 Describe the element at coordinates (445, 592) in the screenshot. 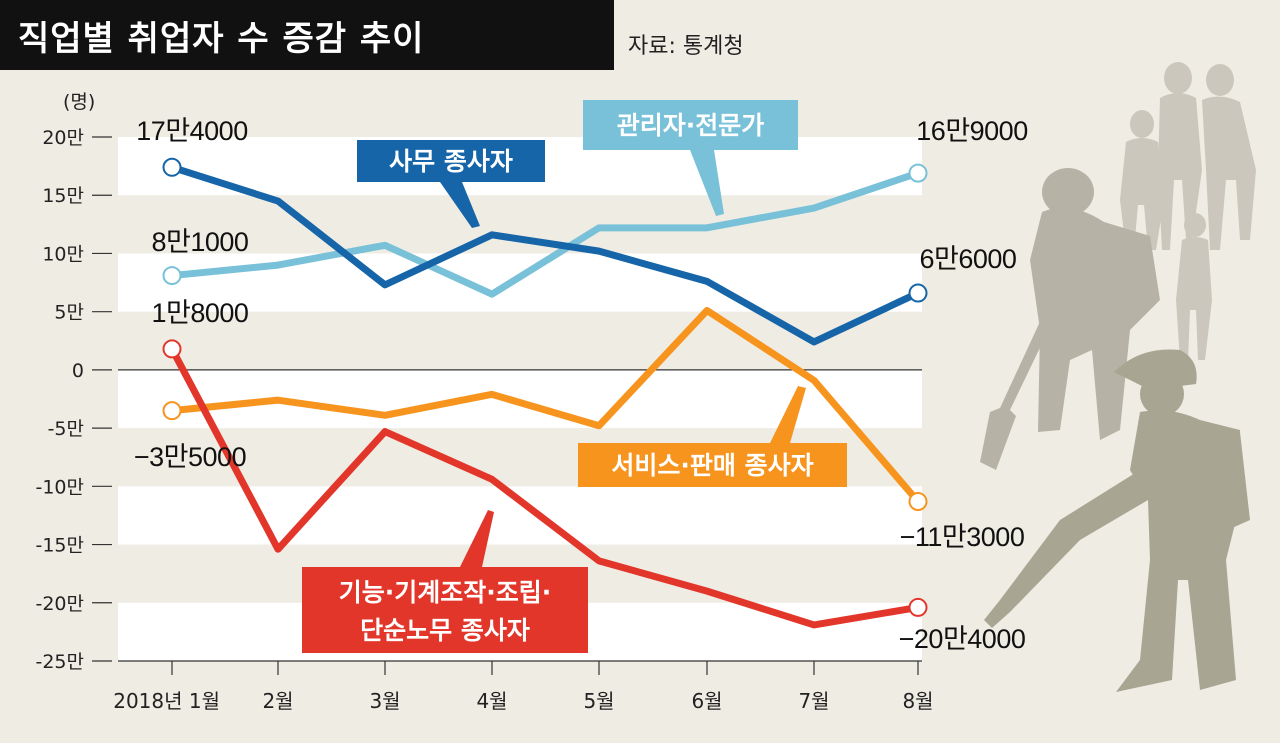

I see `legend-callout-label: 기능·기계조작·조립·` at that location.